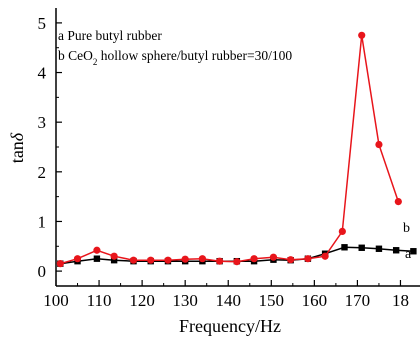  What do you see at coordinates (175, 57) in the screenshot?
I see `legend-entry-b: b CeO2 hollow sphere/butyl rubber=30/100` at bounding box center [175, 57].